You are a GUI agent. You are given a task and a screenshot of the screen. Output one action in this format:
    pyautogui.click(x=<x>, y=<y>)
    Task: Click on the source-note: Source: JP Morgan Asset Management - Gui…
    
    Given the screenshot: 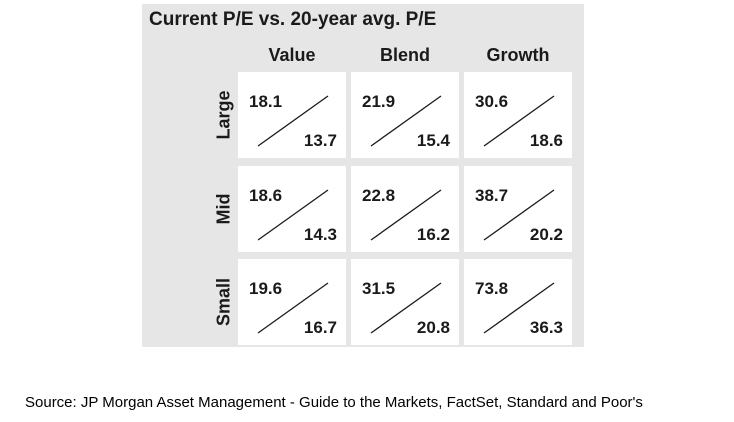 What is the action you would take?
    pyautogui.click(x=334, y=402)
    